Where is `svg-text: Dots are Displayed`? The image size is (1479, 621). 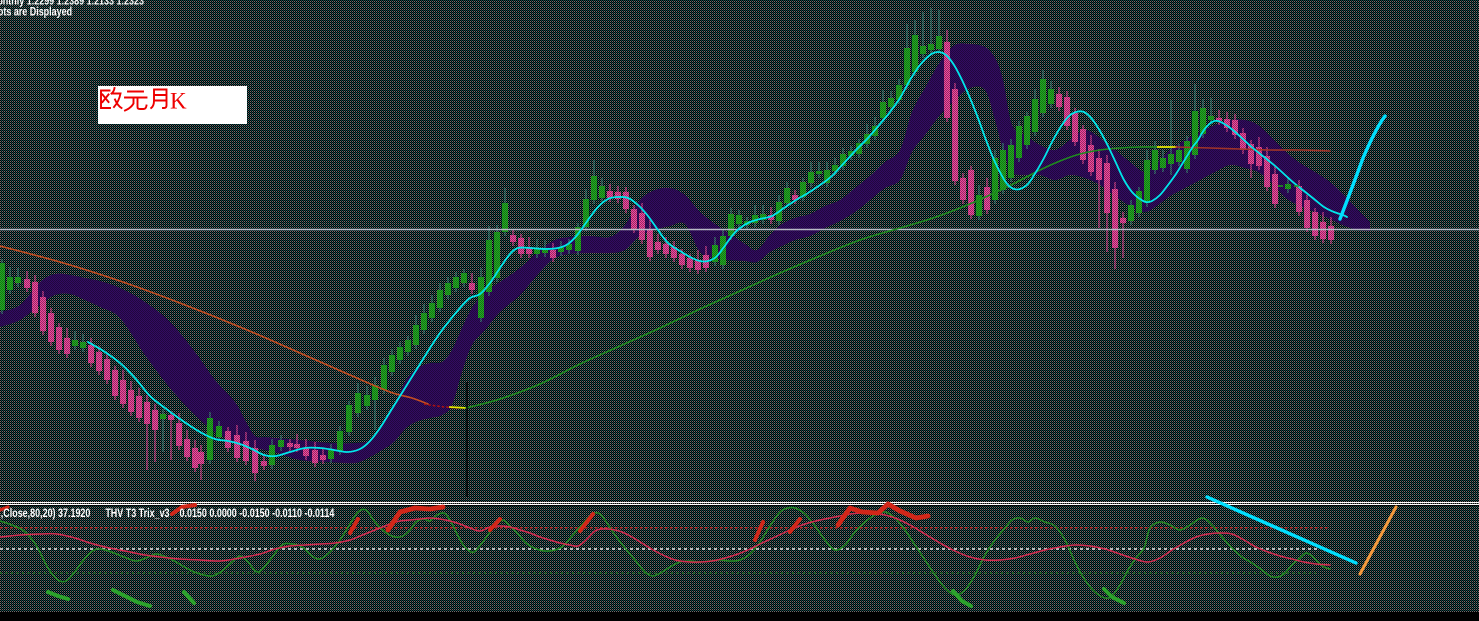 svg-text: Dots are Displayed is located at coordinates (36, 13).